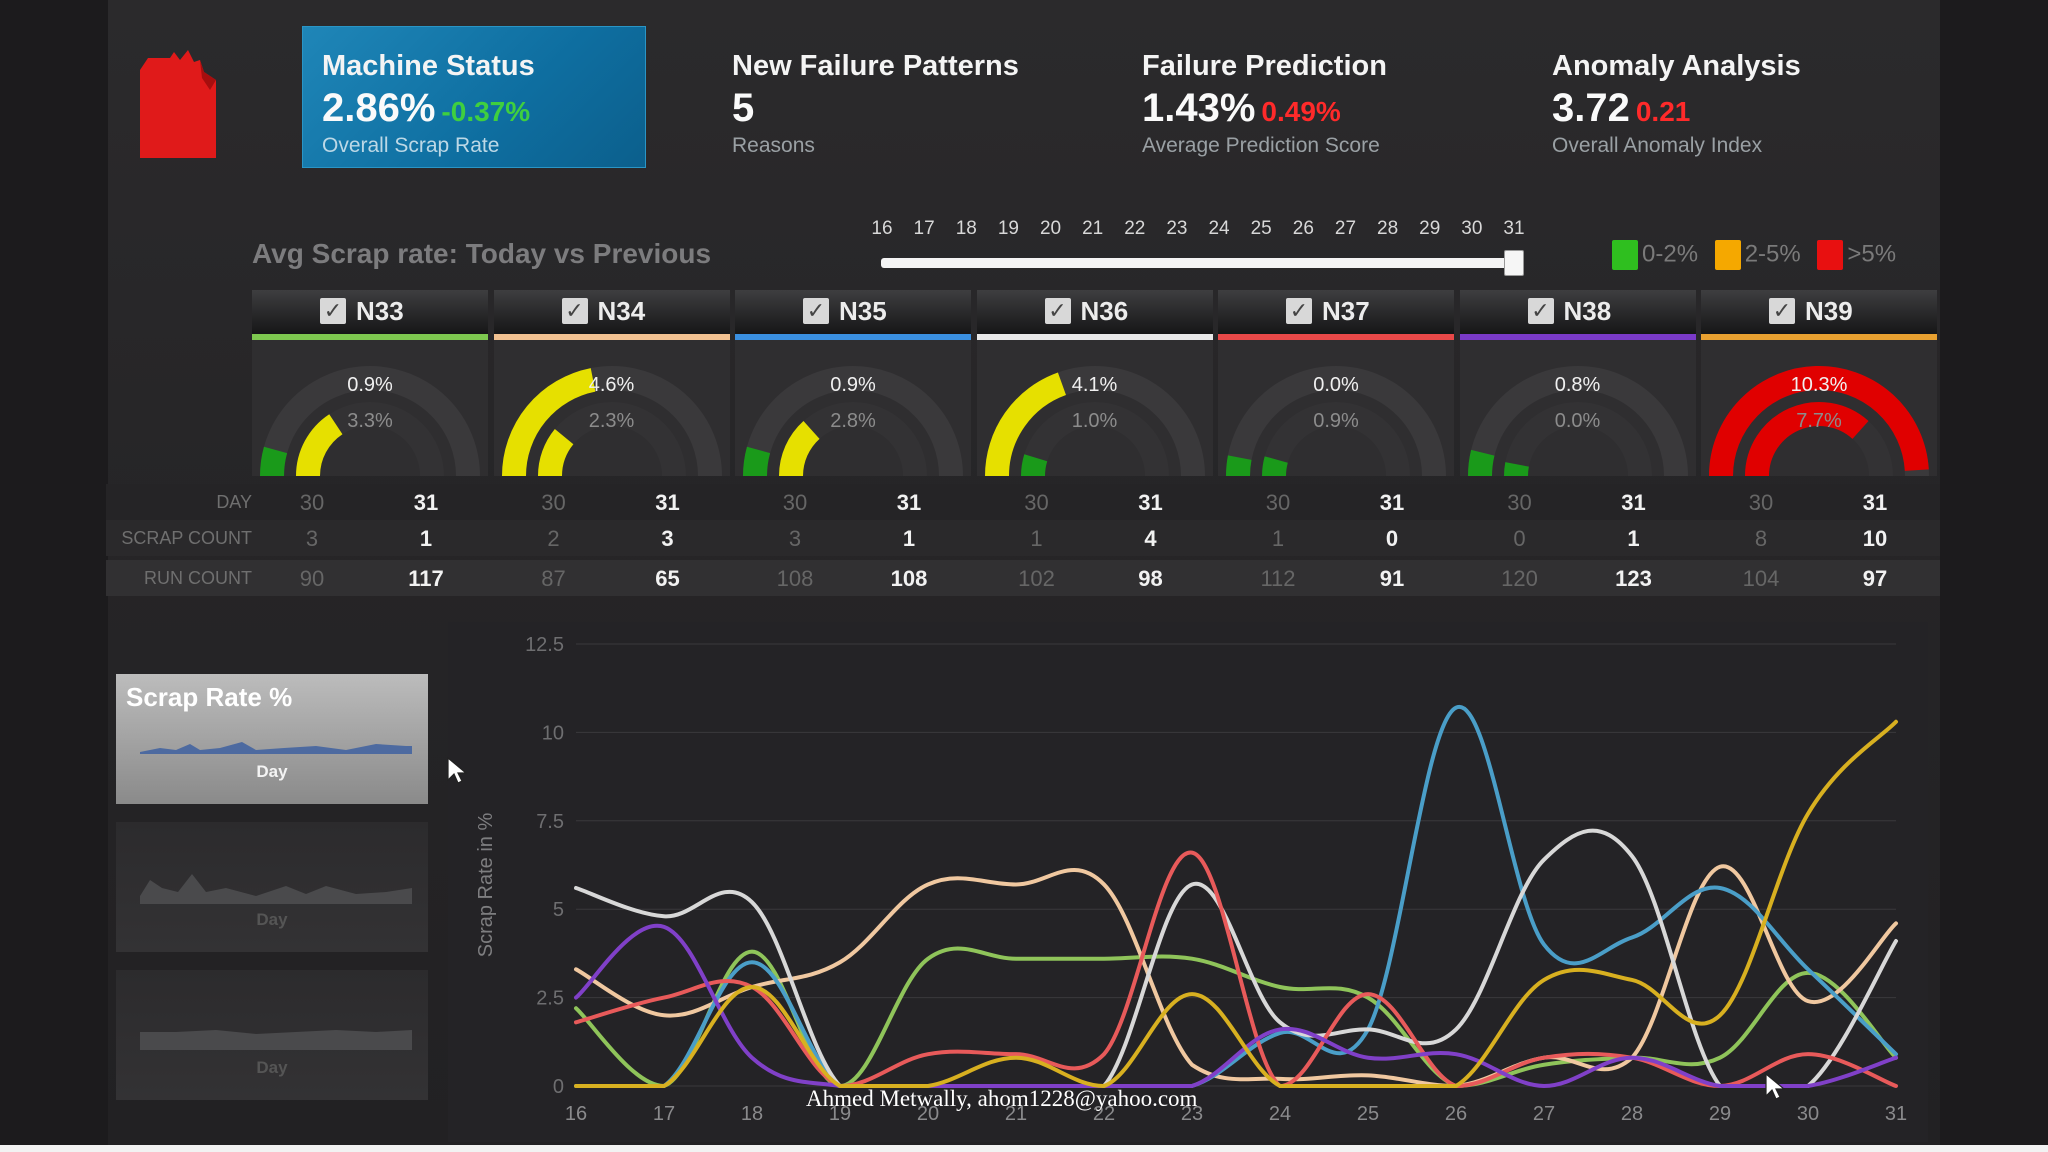 Image resolution: width=2048 pixels, height=1152 pixels. I want to click on slider-handle, so click(1514, 263).